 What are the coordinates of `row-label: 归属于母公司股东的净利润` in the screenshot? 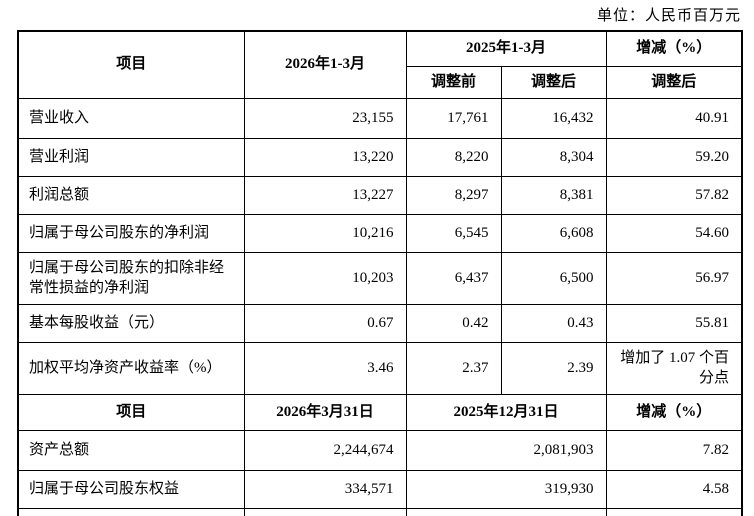 It's located at (131, 233).